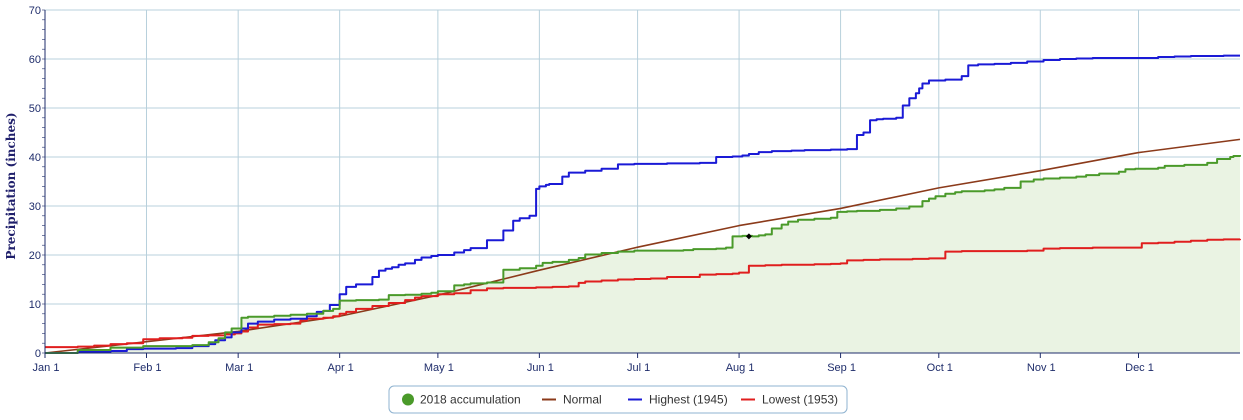 The image size is (1243, 420). I want to click on x-tick-label: Jun 1, so click(540, 368).